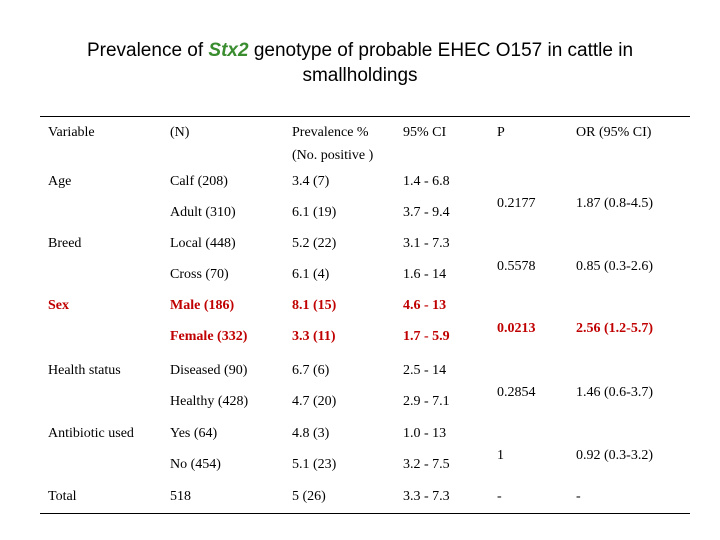 The width and height of the screenshot is (720, 540). I want to click on group-p: 1, so click(500, 455).